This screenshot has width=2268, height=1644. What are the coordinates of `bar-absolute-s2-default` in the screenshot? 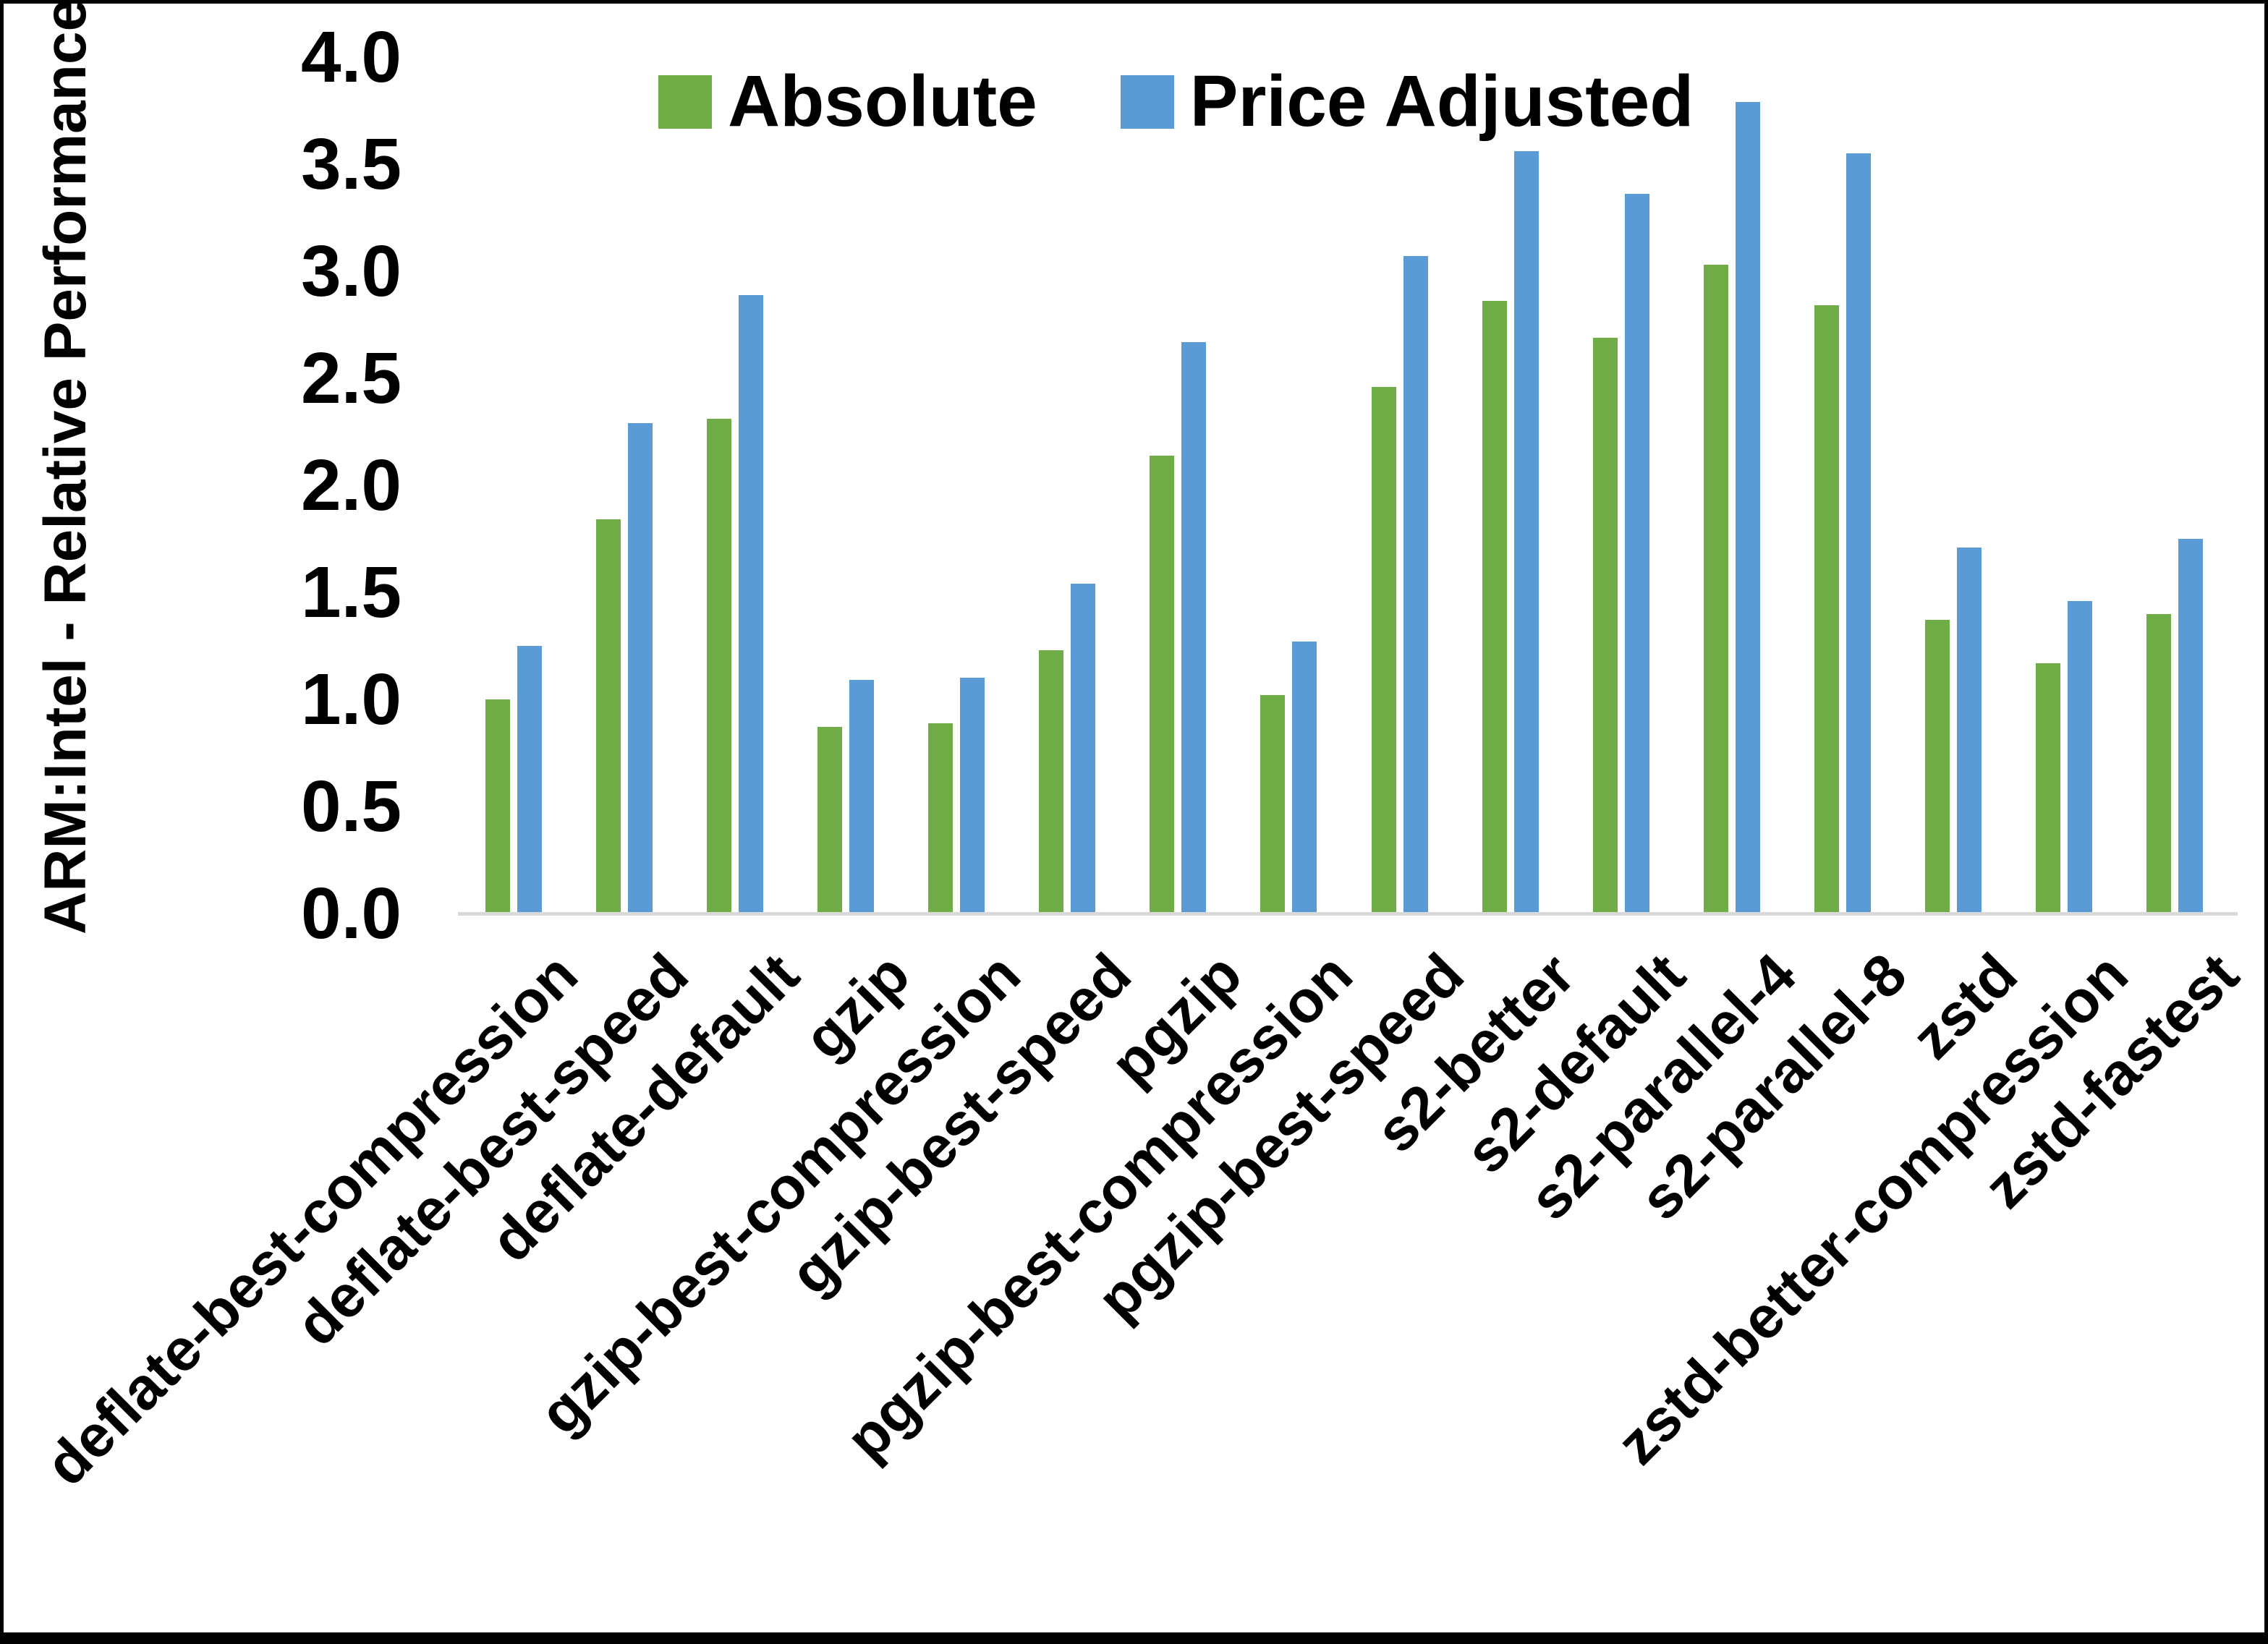 It's located at (1605, 625).